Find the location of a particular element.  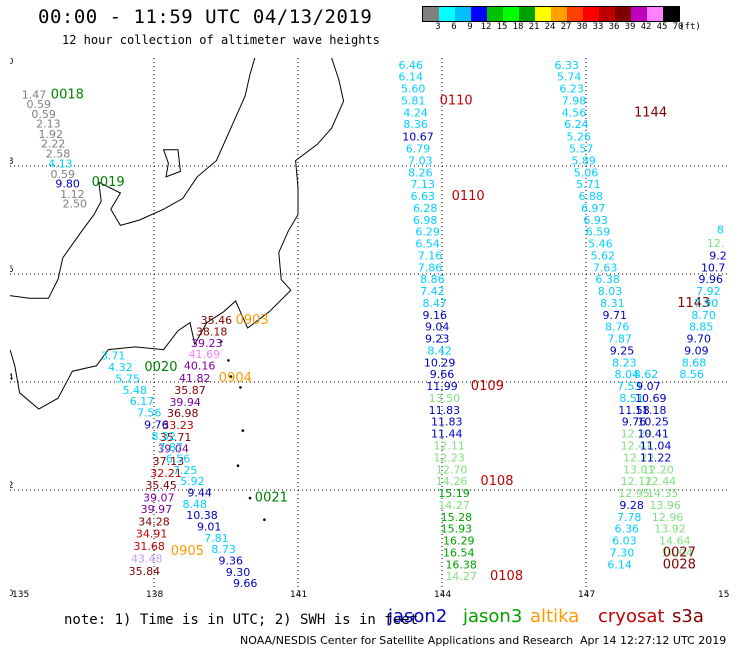

wave-height-value: 7.90 is located at coordinates (706, 303).